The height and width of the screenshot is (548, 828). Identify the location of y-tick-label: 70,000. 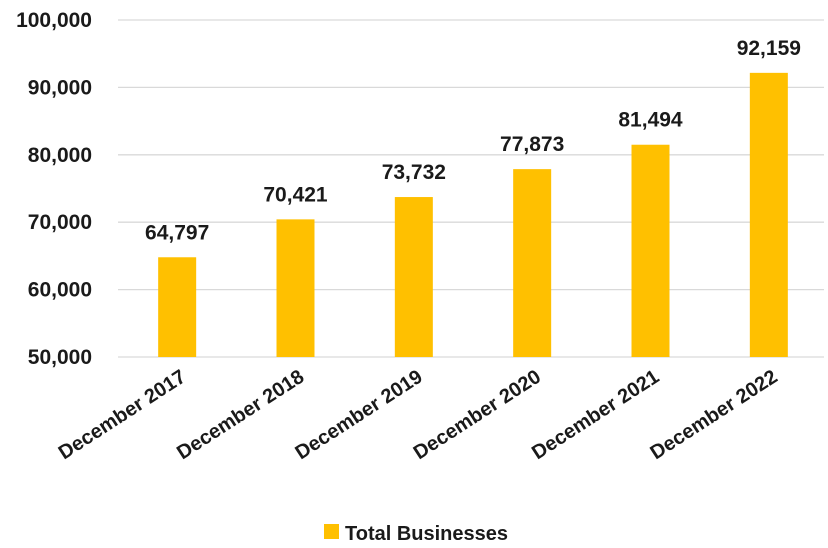
(60, 222).